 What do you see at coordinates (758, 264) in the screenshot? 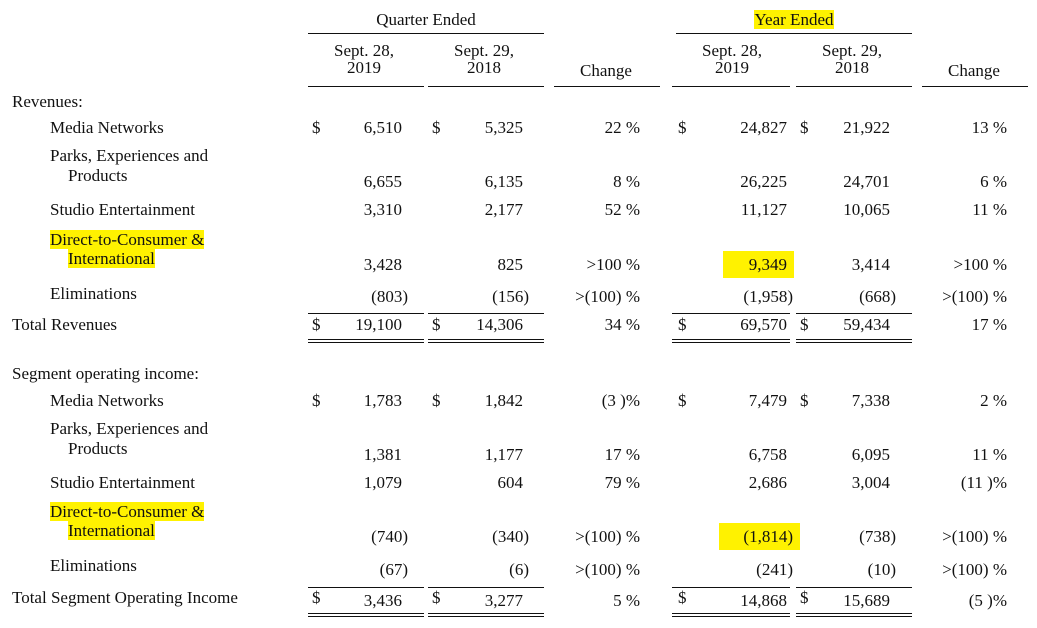
I see `cell-value-highlighted: 9,349` at bounding box center [758, 264].